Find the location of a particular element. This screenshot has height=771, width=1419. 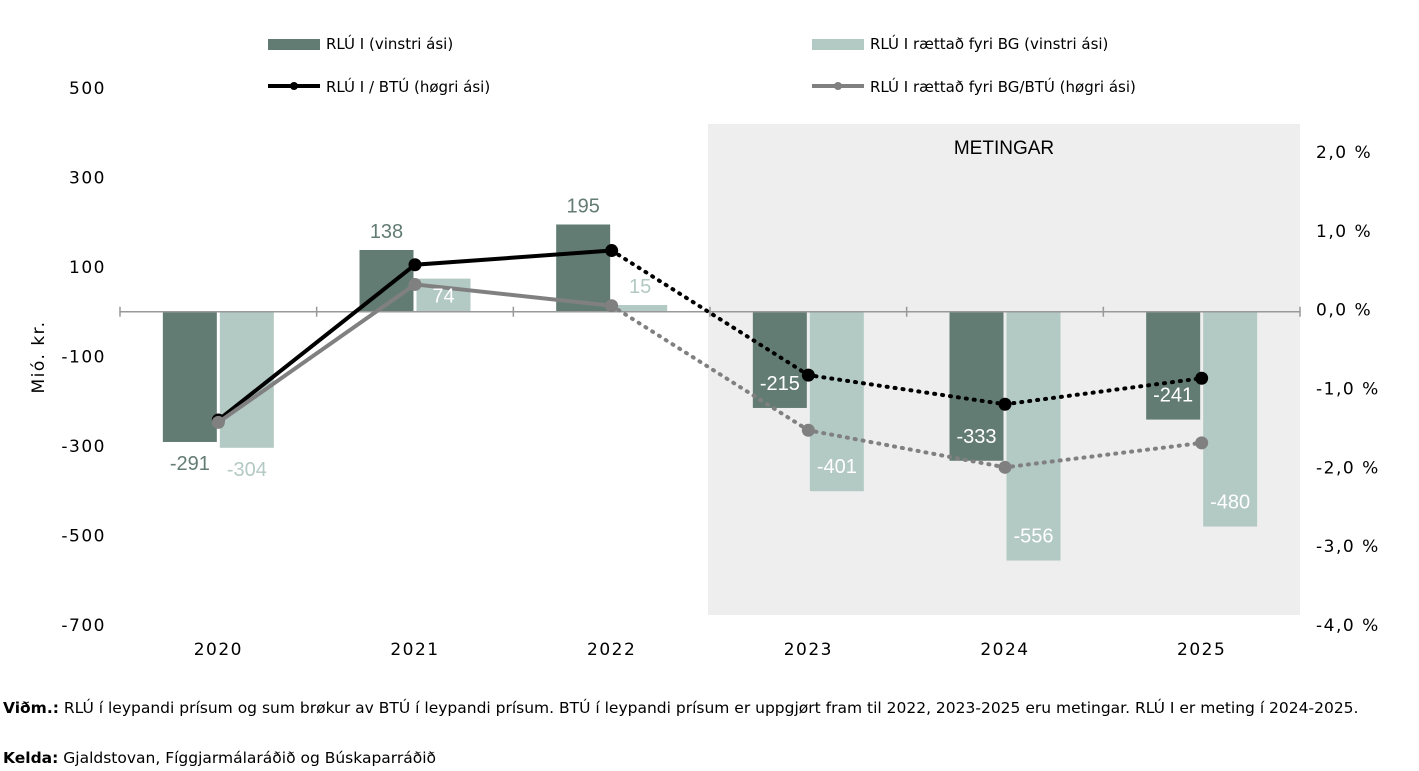

y-axis-label: Mió. kr. is located at coordinates (39, 357).